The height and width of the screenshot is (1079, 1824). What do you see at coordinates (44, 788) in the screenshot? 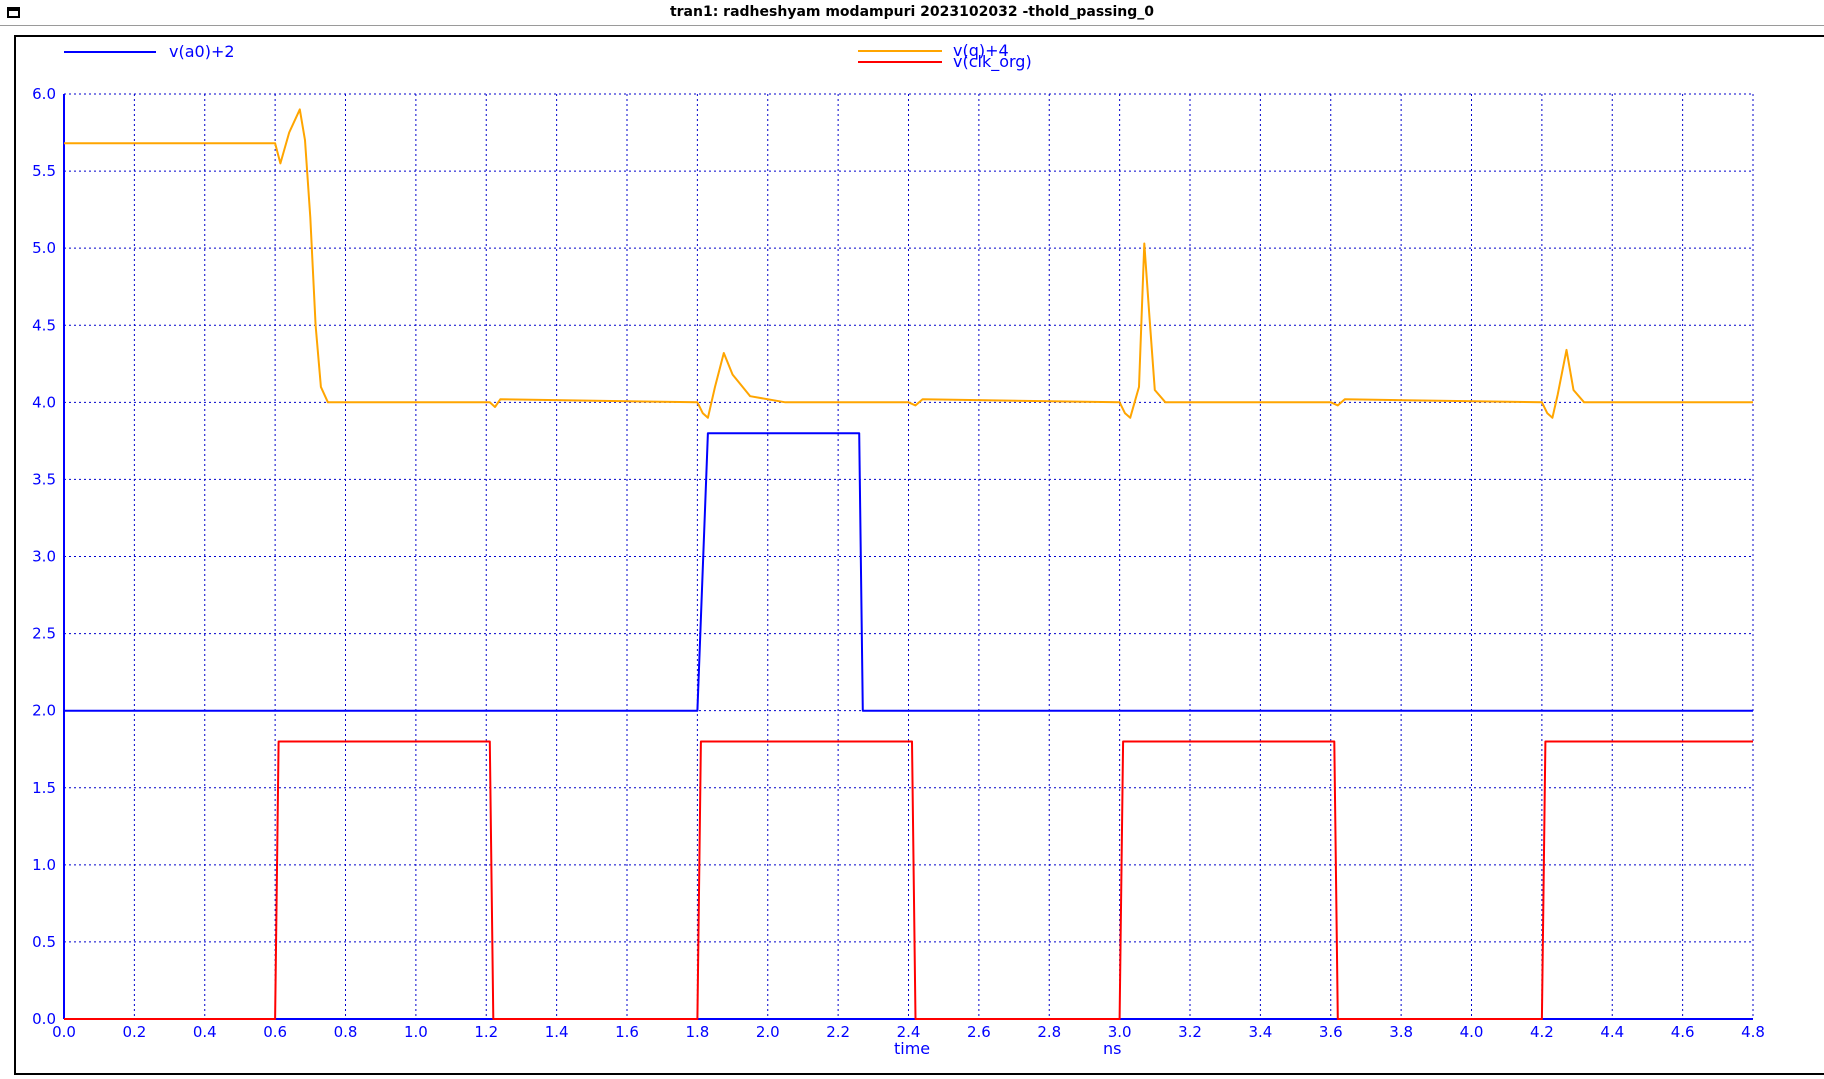
I see `y-tick-label: 1.5` at bounding box center [44, 788].